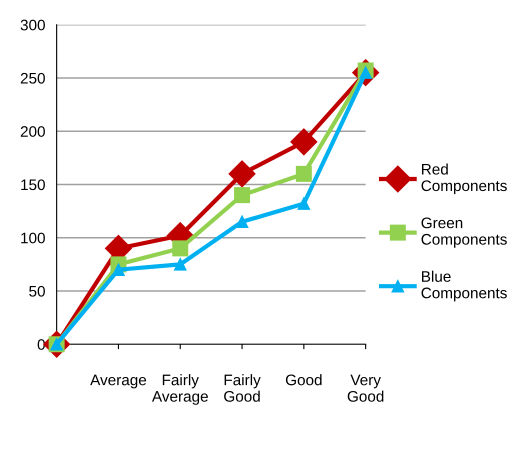 Image resolution: width=515 pixels, height=450 pixels. What do you see at coordinates (32, 78) in the screenshot?
I see `y-tick-label: 250` at bounding box center [32, 78].